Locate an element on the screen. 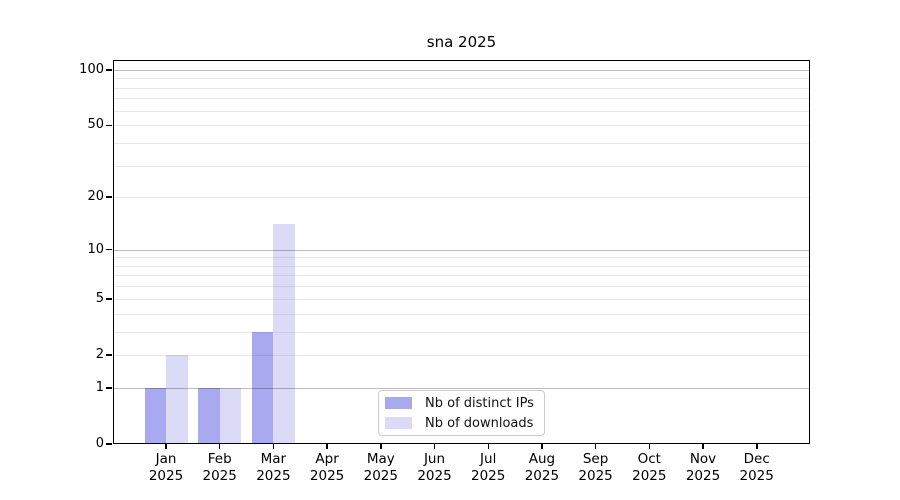 The image size is (900, 500). bar-mar-downloads is located at coordinates (284, 334).